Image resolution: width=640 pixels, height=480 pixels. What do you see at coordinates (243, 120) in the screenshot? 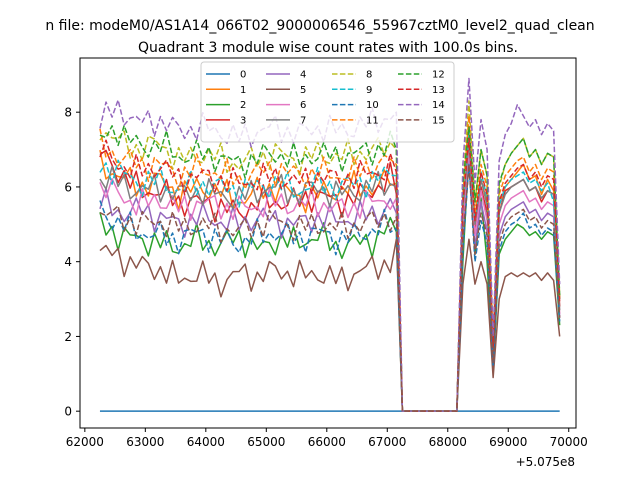
I see `legend-label-3: 3` at bounding box center [243, 120].